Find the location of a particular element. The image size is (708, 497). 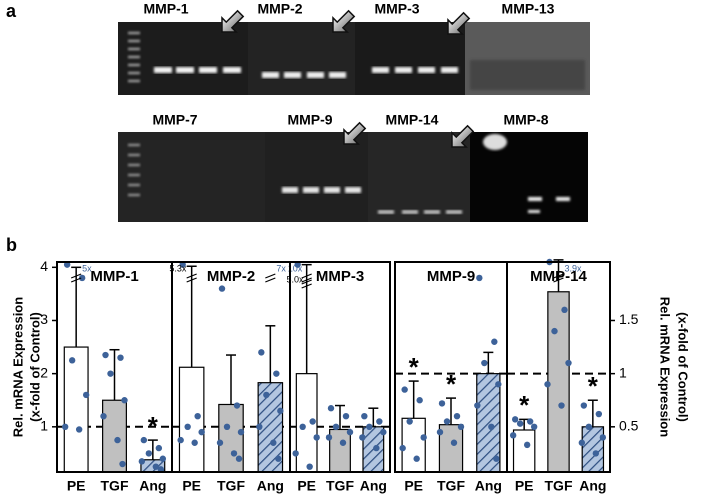

y-tick-label: 0.5 is located at coordinates (629, 426).